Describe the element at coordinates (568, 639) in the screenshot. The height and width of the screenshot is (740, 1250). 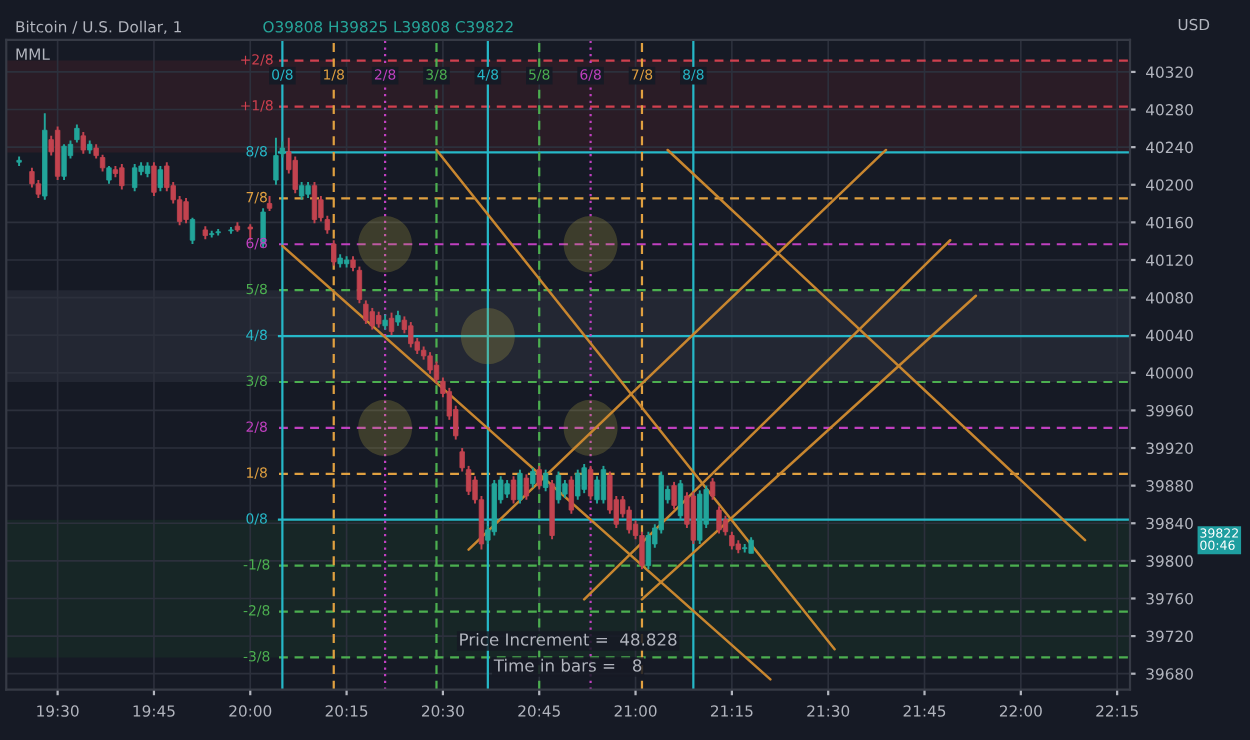
I see `annotation: Price Increment = 48.828` at that location.